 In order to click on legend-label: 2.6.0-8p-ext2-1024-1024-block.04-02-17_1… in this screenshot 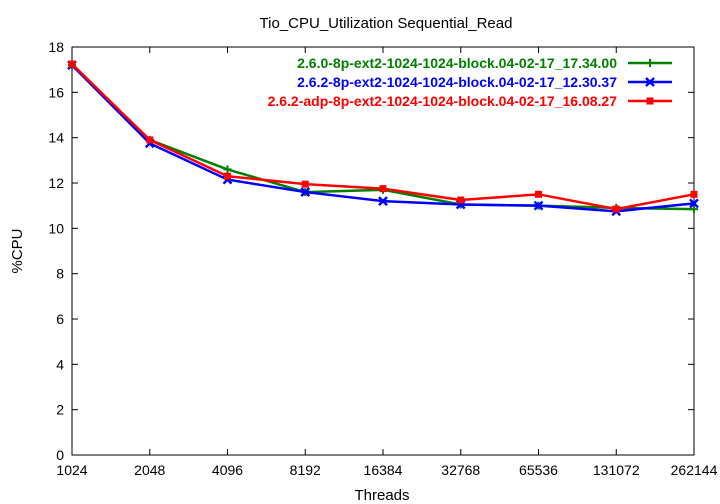, I will do `click(457, 63)`.